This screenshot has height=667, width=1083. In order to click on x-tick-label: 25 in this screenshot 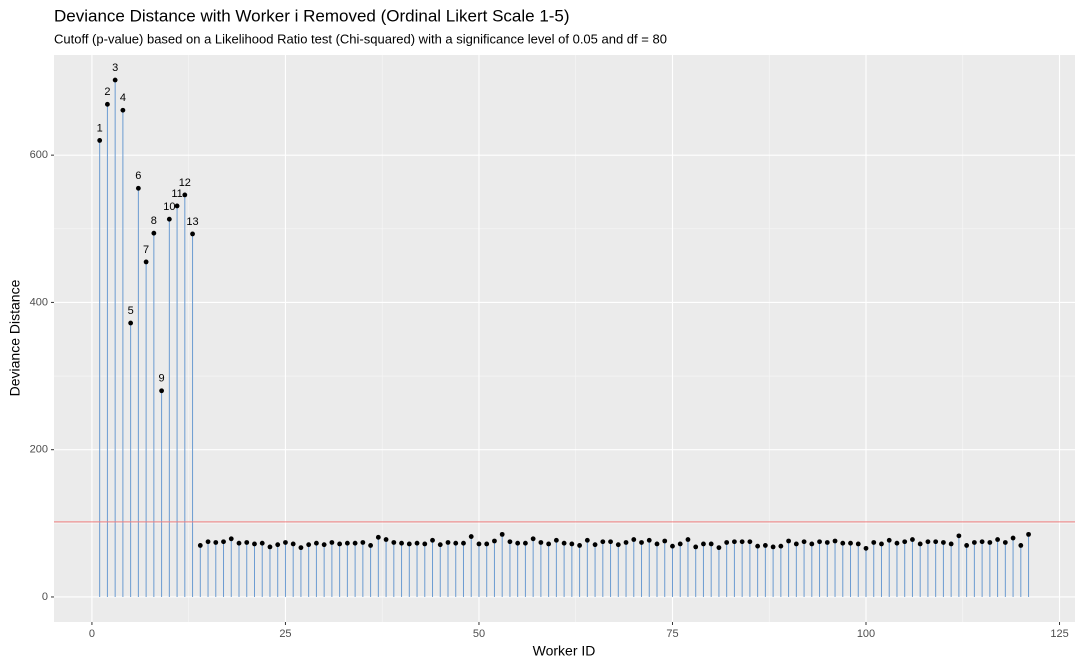, I will do `click(285, 634)`.